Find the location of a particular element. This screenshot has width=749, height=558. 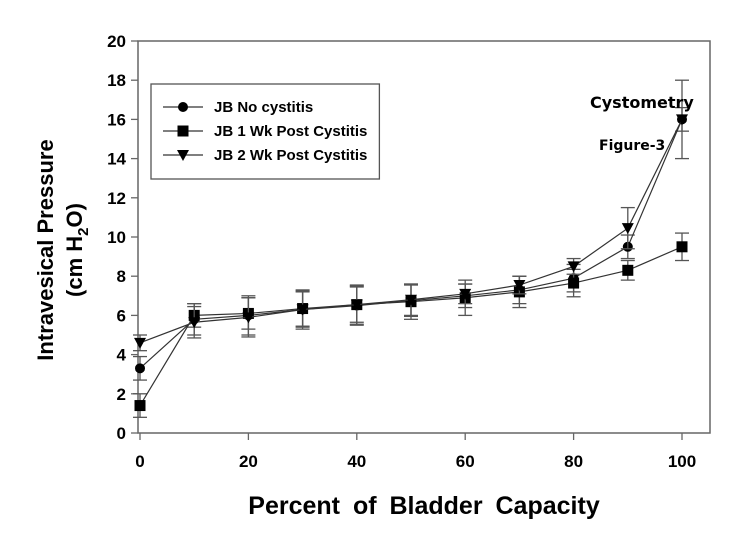

y-tick-label: 12 is located at coordinates (116, 198).